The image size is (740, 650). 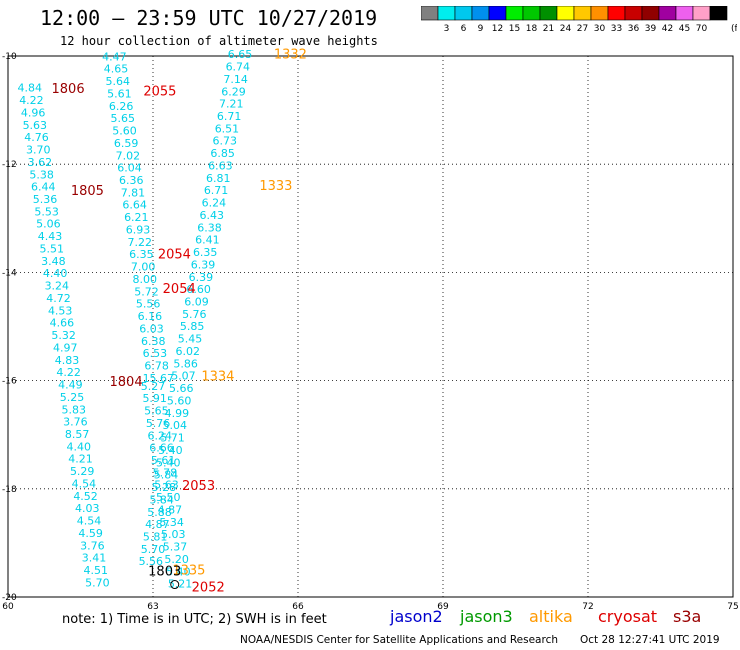 I want to click on swh-value-label: 6.41, so click(x=207, y=240).